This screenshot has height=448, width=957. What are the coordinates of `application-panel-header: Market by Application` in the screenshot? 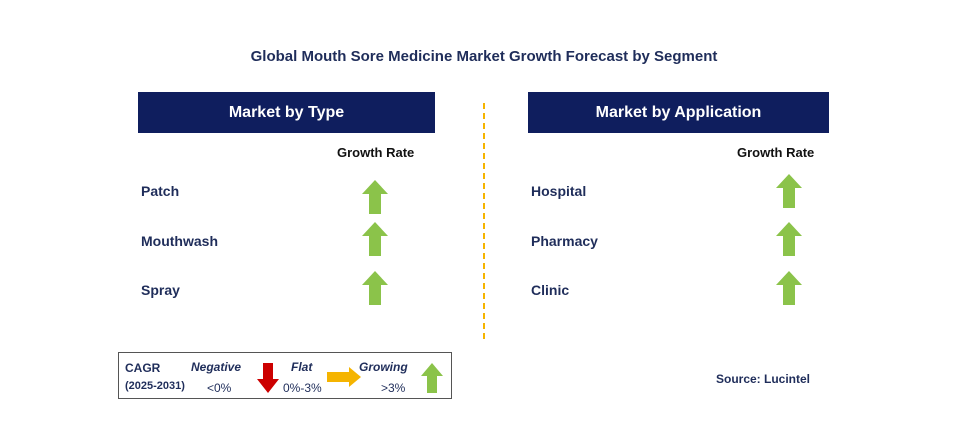 It's located at (678, 112).